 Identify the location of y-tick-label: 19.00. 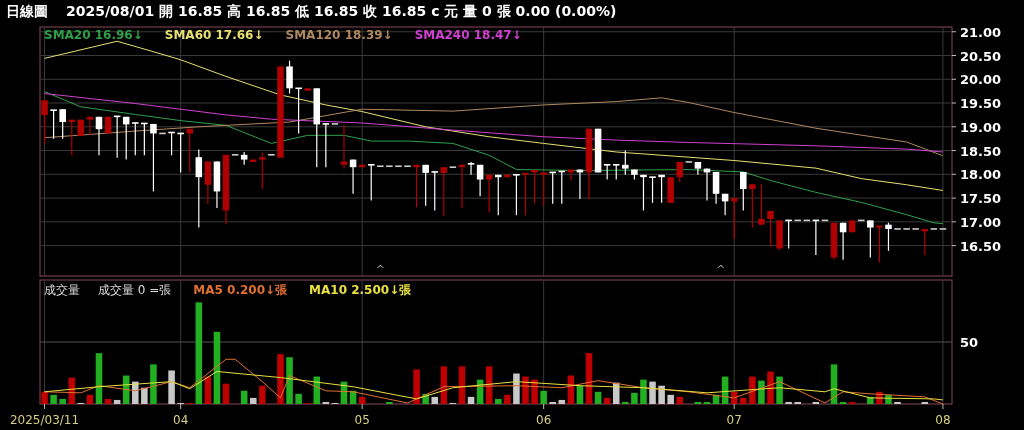
(981, 127).